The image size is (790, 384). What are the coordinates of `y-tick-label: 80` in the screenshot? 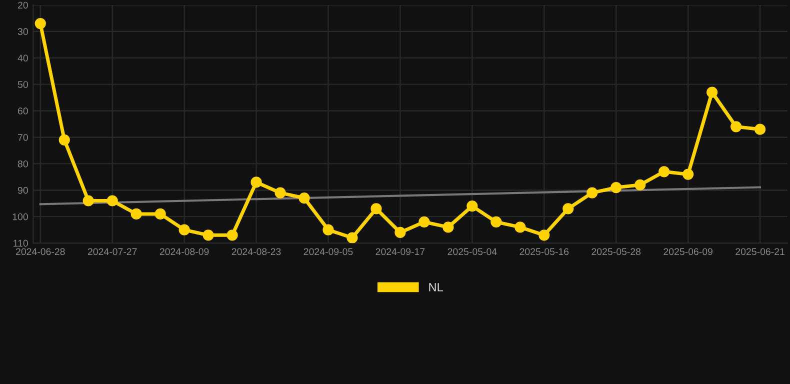 It's located at (23, 164).